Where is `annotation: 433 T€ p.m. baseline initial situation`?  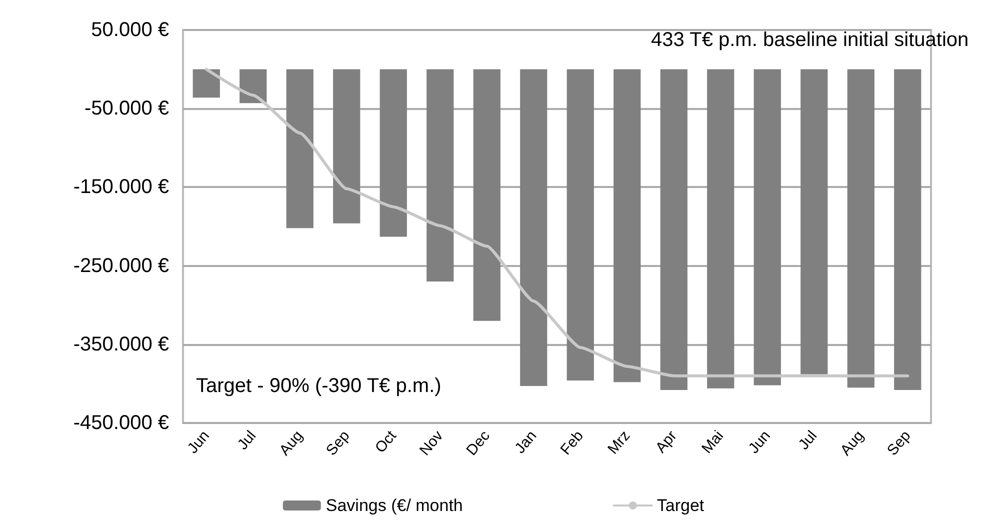 annotation: 433 T€ p.m. baseline initial situation is located at coordinates (810, 40).